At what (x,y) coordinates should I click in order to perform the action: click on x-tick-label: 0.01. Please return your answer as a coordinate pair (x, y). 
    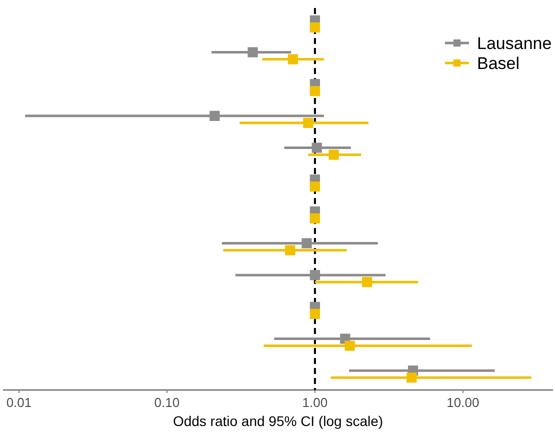
    Looking at the image, I should click on (19, 402).